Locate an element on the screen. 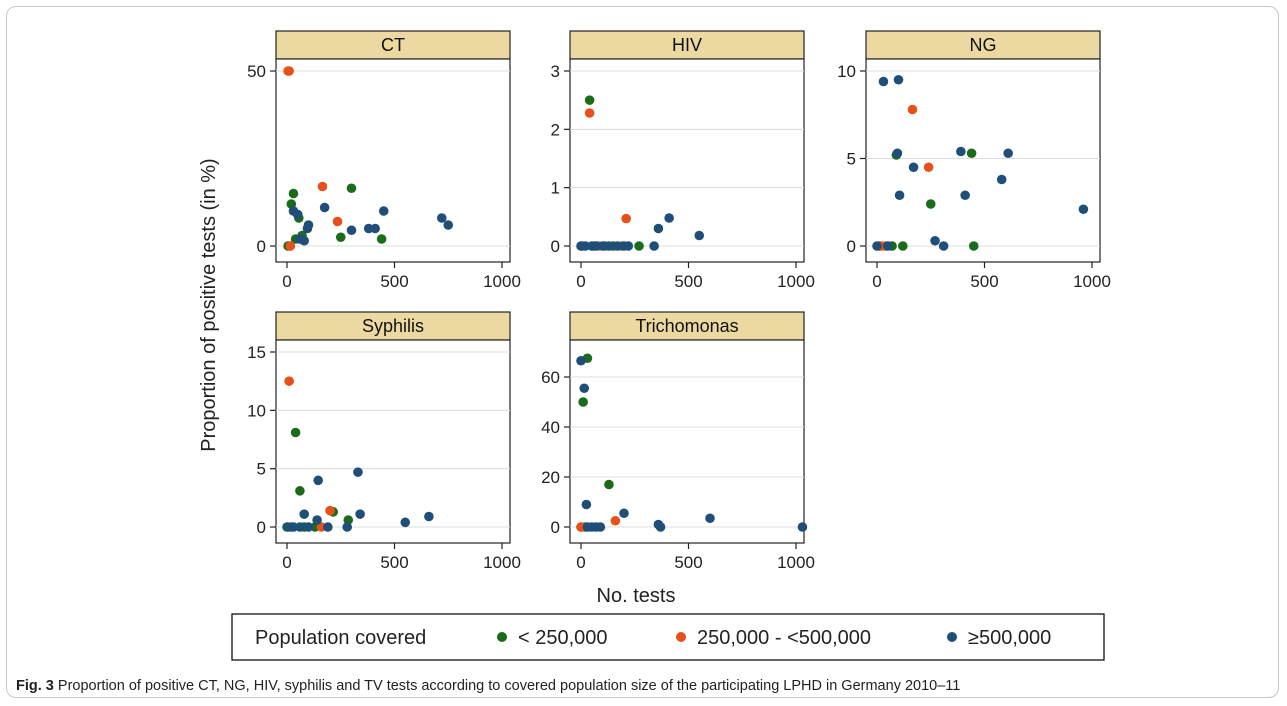  strip-syphilis is located at coordinates (393, 326).